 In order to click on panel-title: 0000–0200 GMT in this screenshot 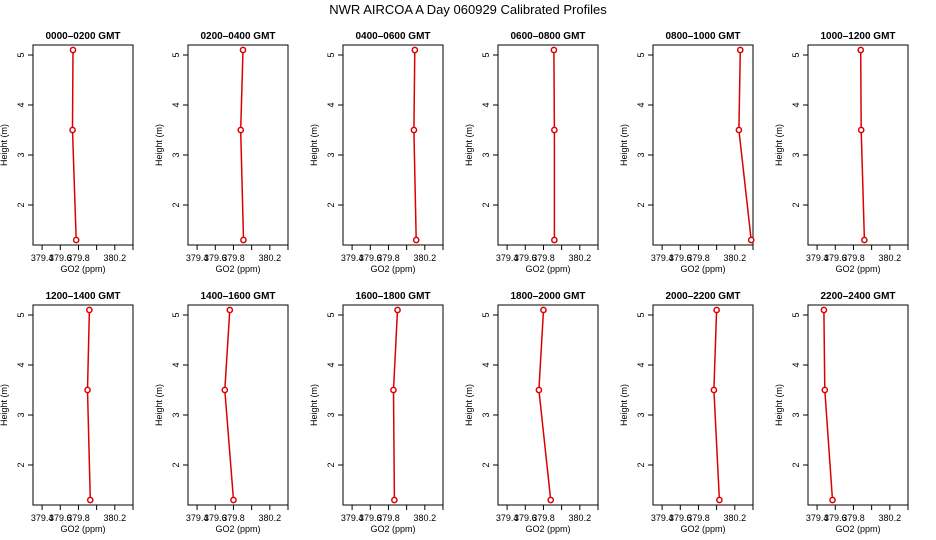, I will do `click(82, 36)`.